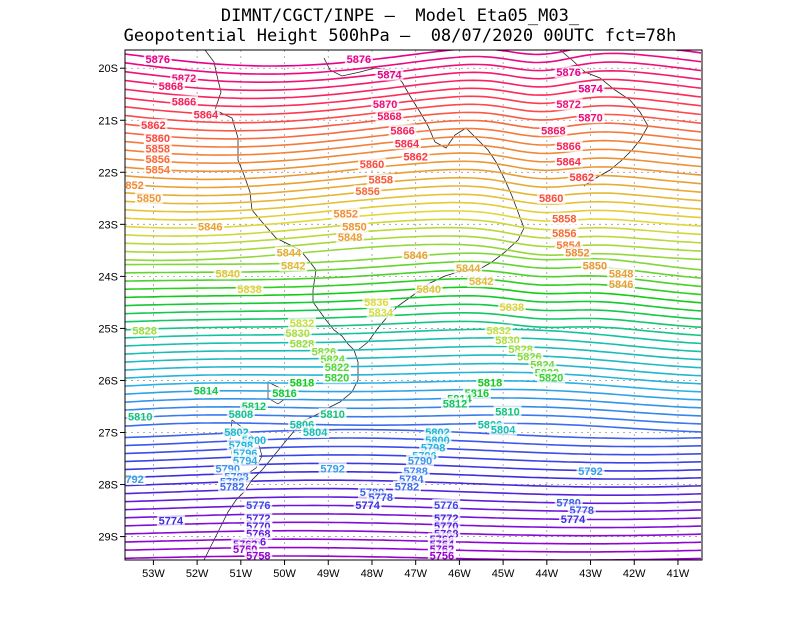  I want to click on contour-label: 5804, so click(503, 431).